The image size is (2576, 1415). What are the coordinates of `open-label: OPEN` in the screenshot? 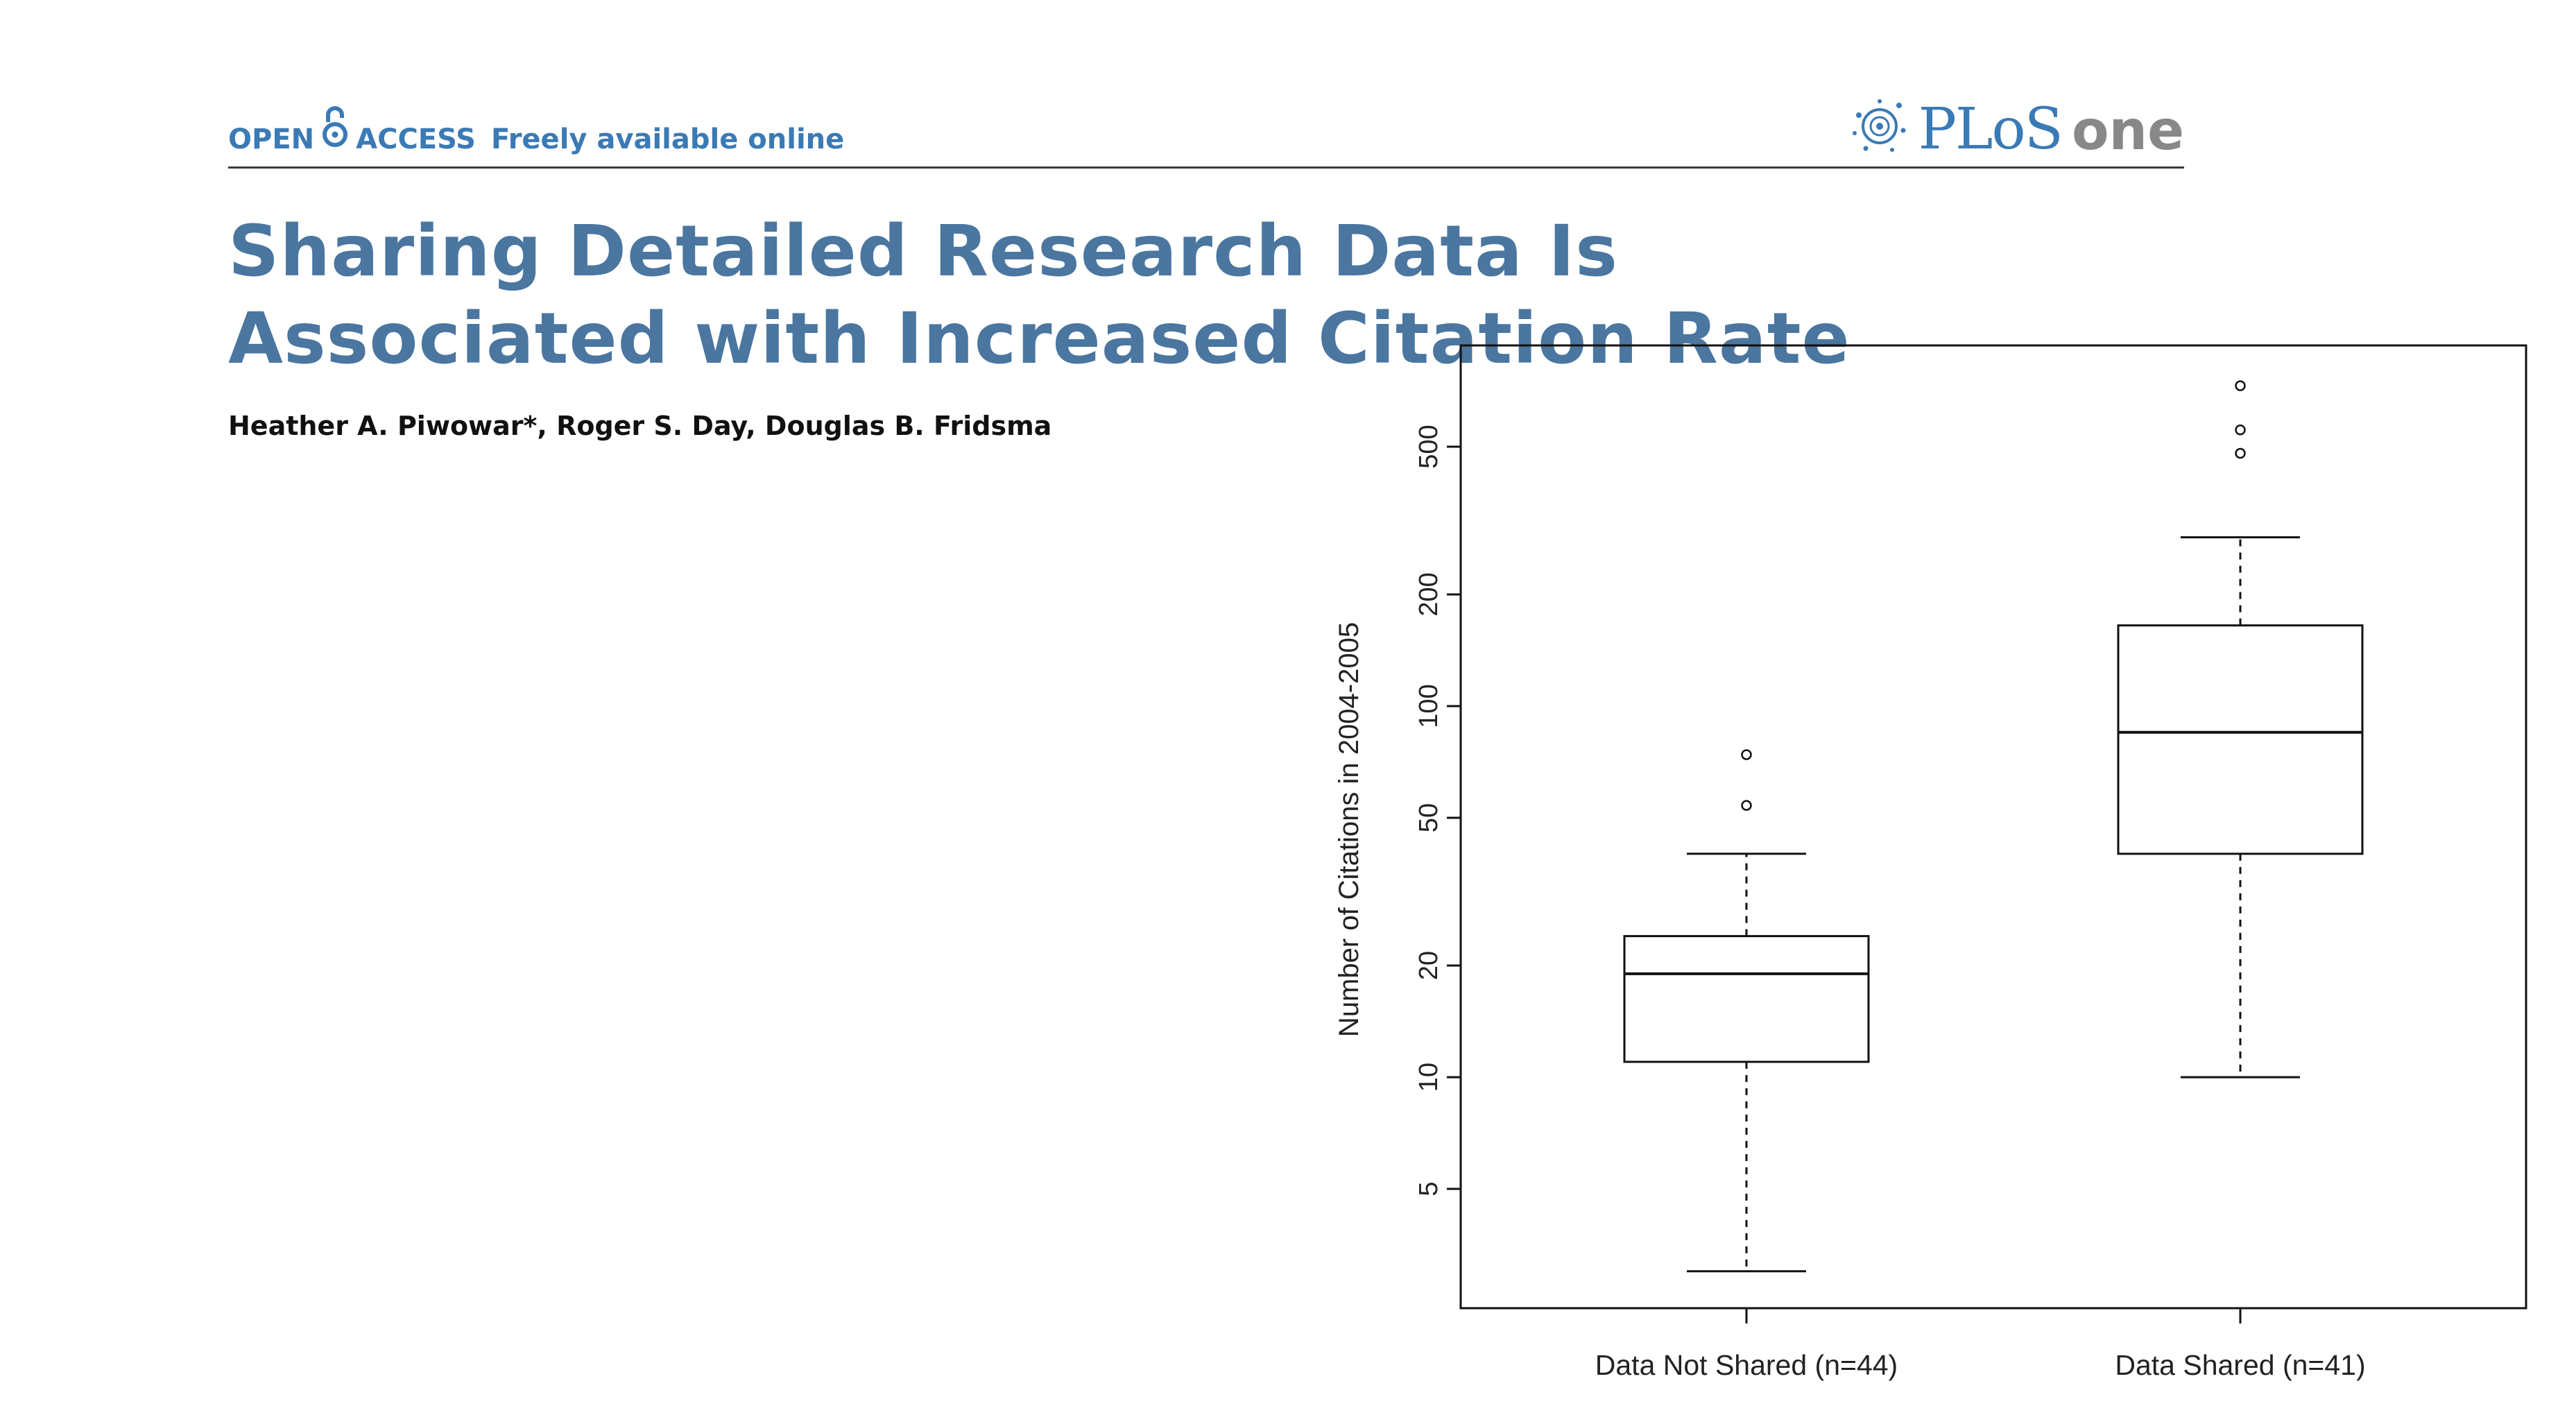 It's located at (271, 139).